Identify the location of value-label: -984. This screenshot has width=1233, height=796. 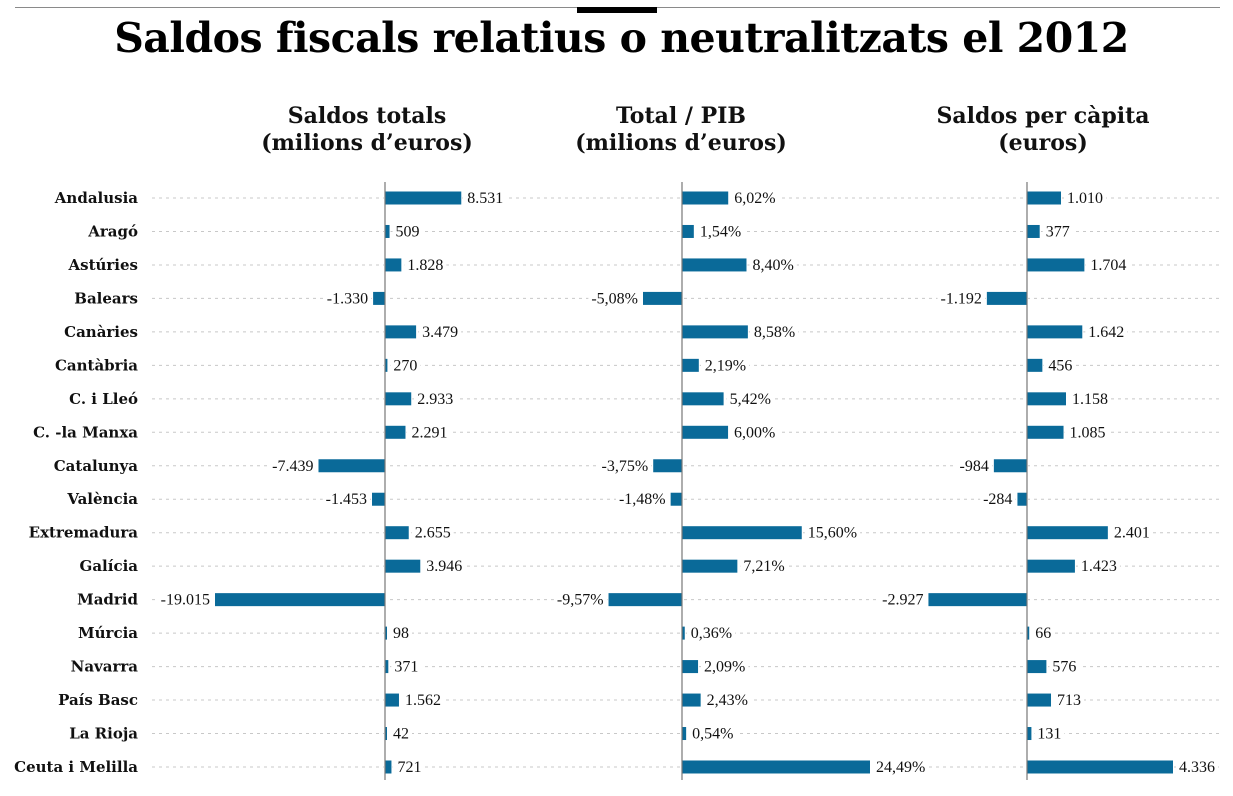
(974, 466).